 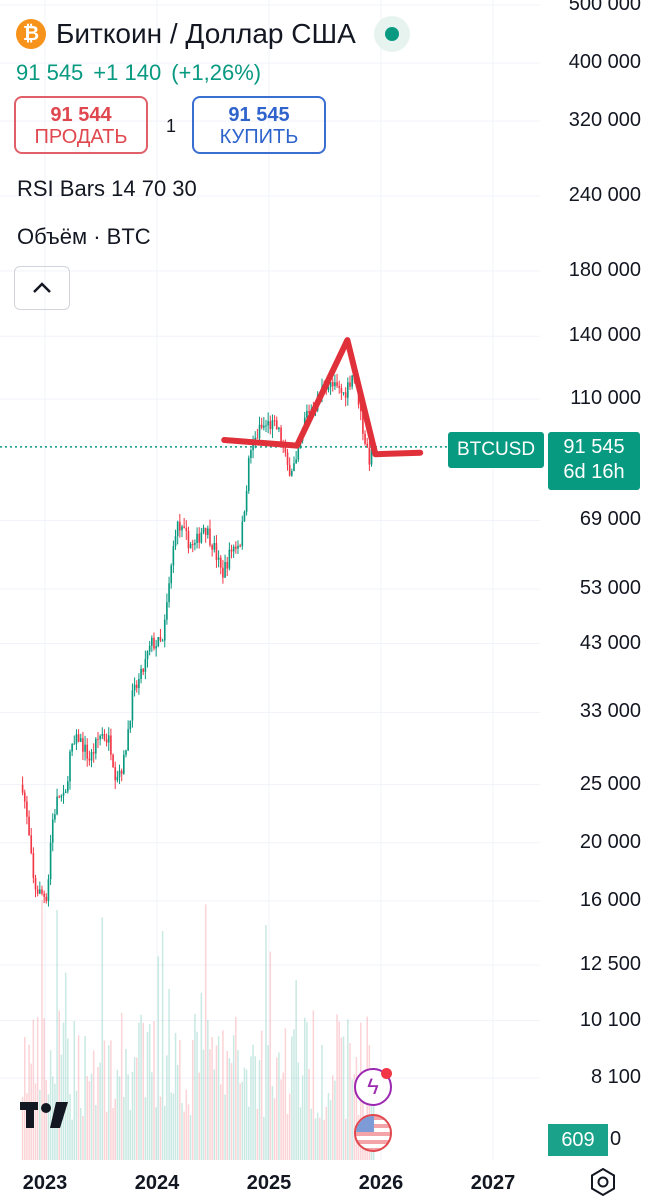 I want to click on price-axis-label: 110 000, so click(x=605, y=398).